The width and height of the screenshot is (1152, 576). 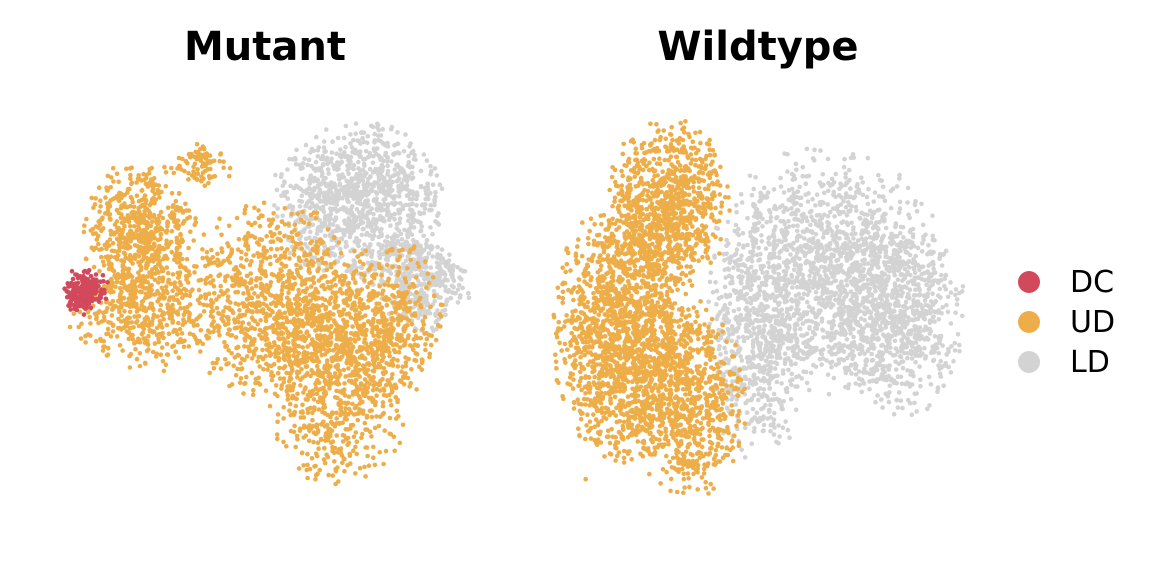 What do you see at coordinates (836, 303) in the screenshot?
I see `series-ld` at bounding box center [836, 303].